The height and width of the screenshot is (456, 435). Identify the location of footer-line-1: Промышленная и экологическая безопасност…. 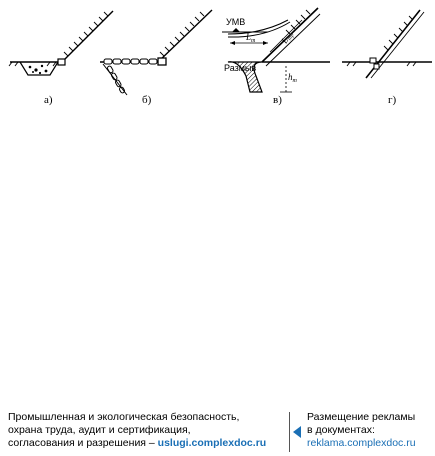
(124, 417).